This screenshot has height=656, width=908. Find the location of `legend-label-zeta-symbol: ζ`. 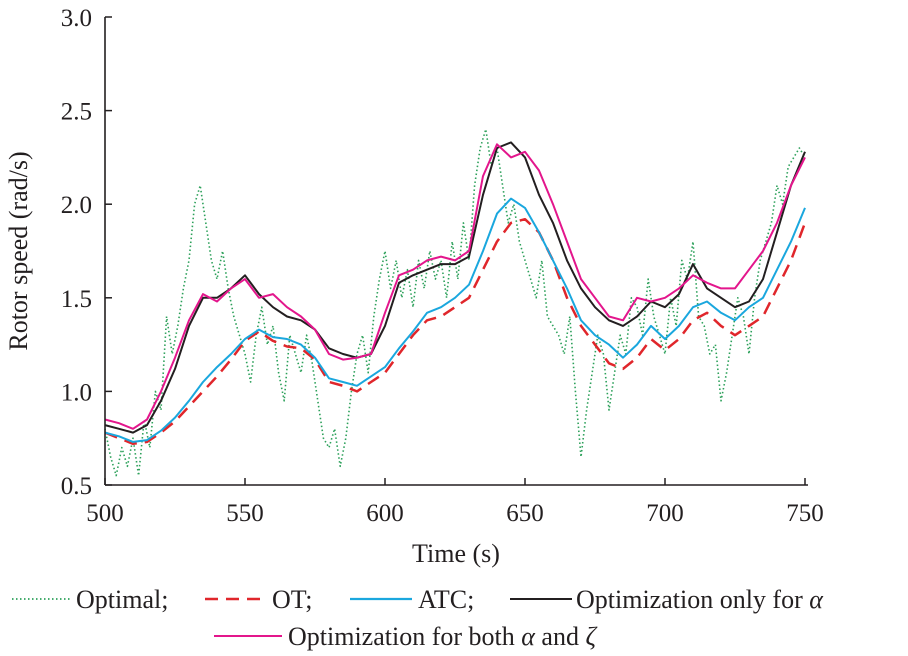

legend-label-zeta-symbol: ζ is located at coordinates (591, 636).